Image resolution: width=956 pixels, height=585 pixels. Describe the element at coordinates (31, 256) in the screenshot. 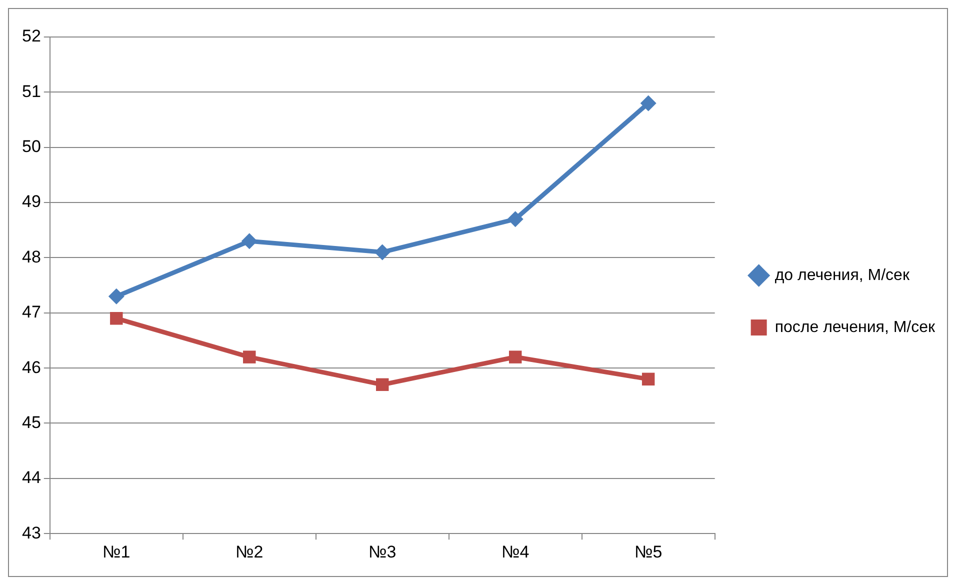

I see `y-tick-label: 48` at that location.